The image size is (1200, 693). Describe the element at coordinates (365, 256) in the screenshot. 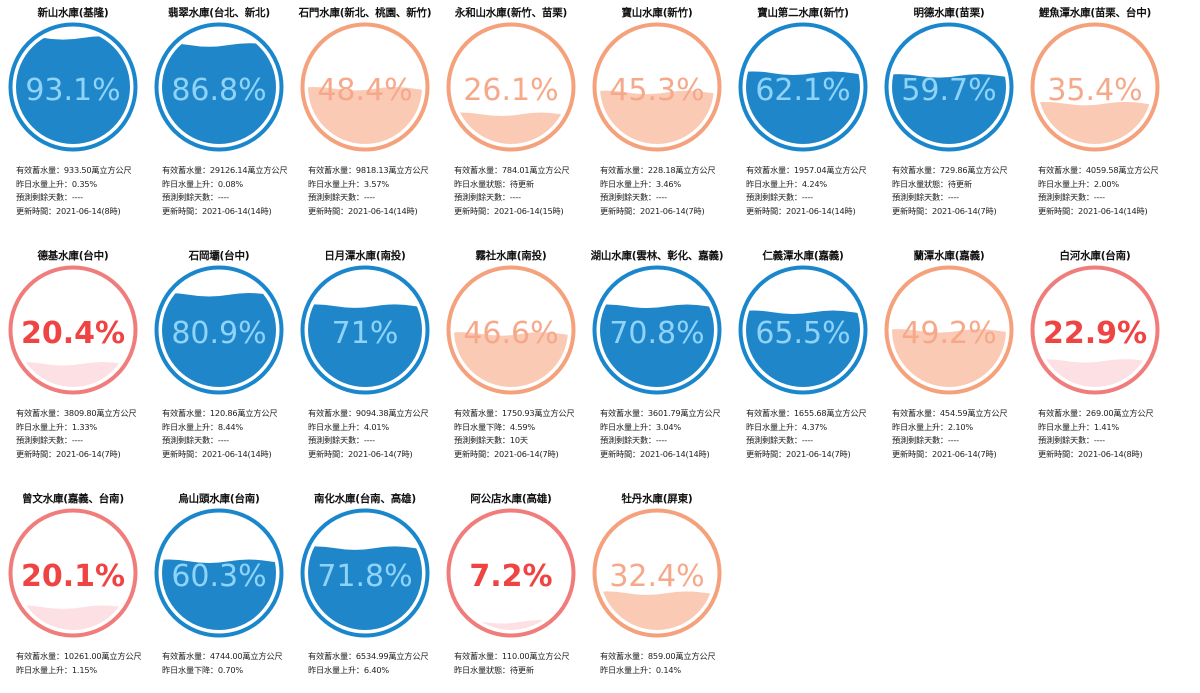

I see `reservoir-name: 日月潭水庫(南投)` at that location.